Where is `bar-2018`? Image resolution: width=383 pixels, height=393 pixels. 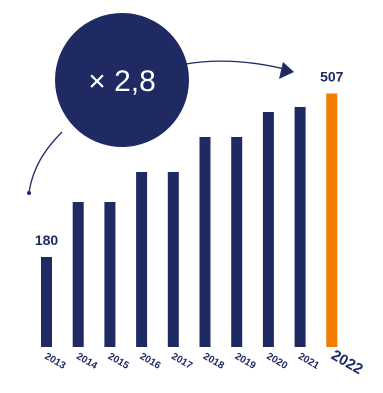
bar-2018 is located at coordinates (205, 242).